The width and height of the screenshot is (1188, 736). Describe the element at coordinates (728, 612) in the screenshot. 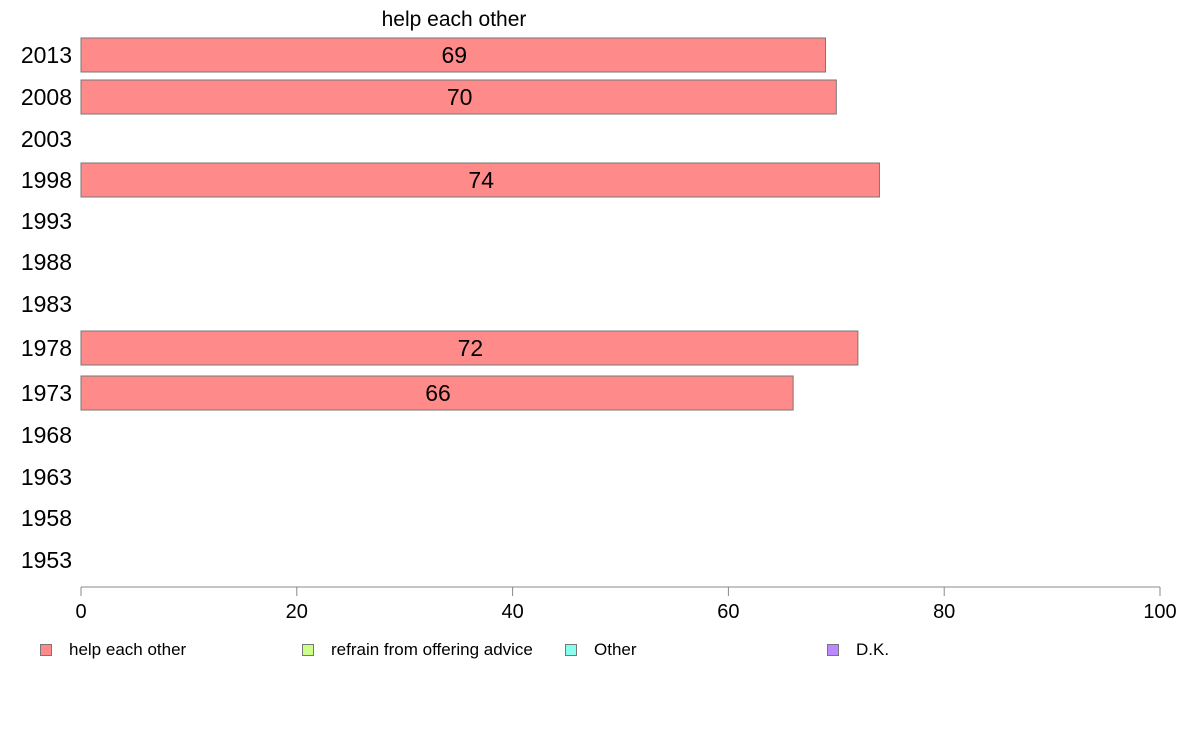

I see `x-tick-label: 60` at that location.